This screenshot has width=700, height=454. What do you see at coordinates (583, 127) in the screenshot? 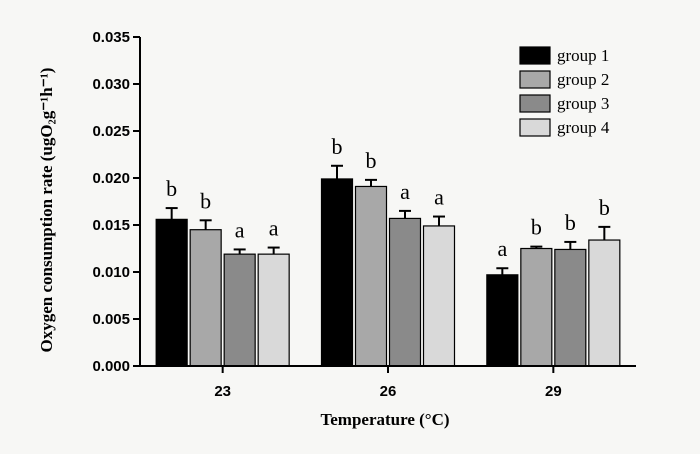
I see `legend-label: group 4` at bounding box center [583, 127].